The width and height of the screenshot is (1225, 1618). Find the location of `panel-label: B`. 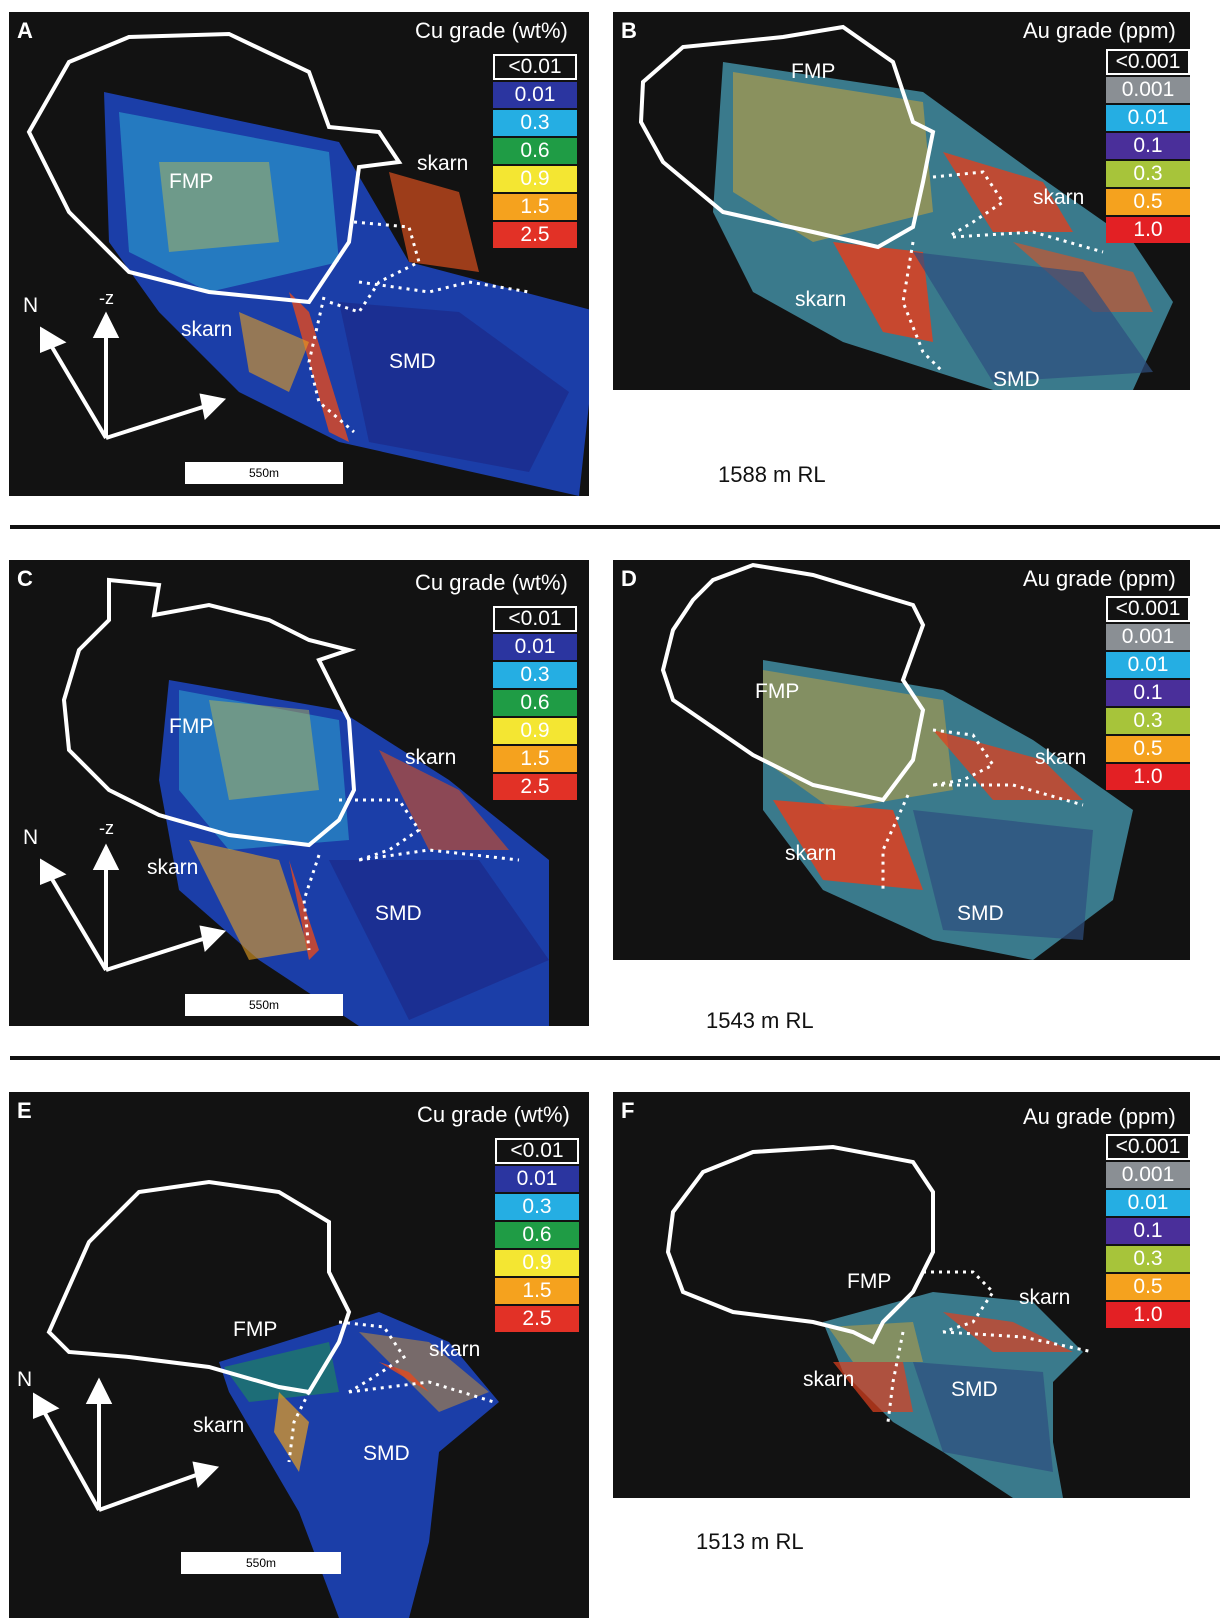

panel-label: B is located at coordinates (629, 30).